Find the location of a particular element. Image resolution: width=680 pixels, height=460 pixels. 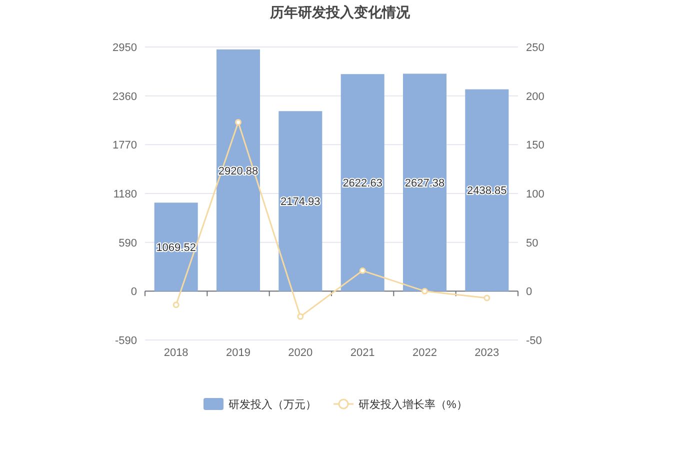

x-tick-label: 2023 is located at coordinates (487, 353).